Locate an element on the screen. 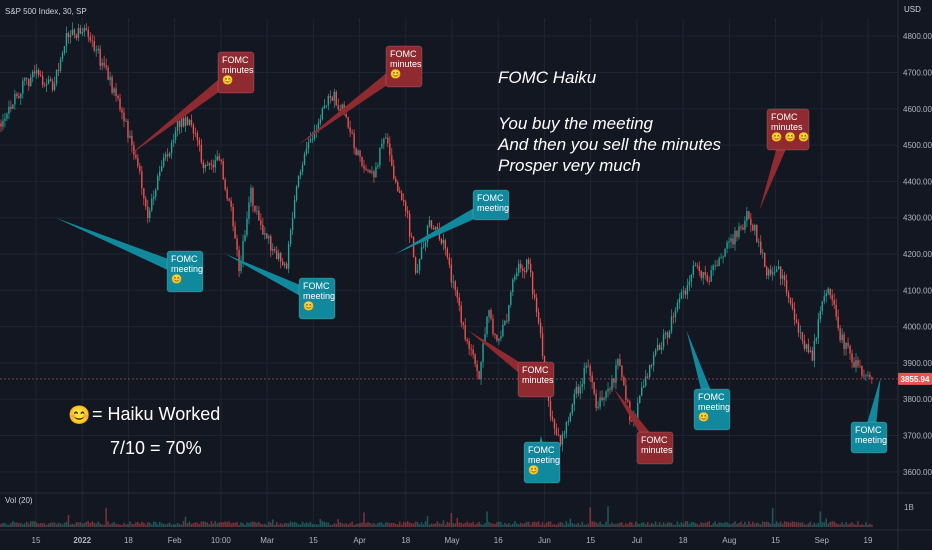 The width and height of the screenshot is (932, 550). haiku-title: FOMC Haiku is located at coordinates (547, 77).